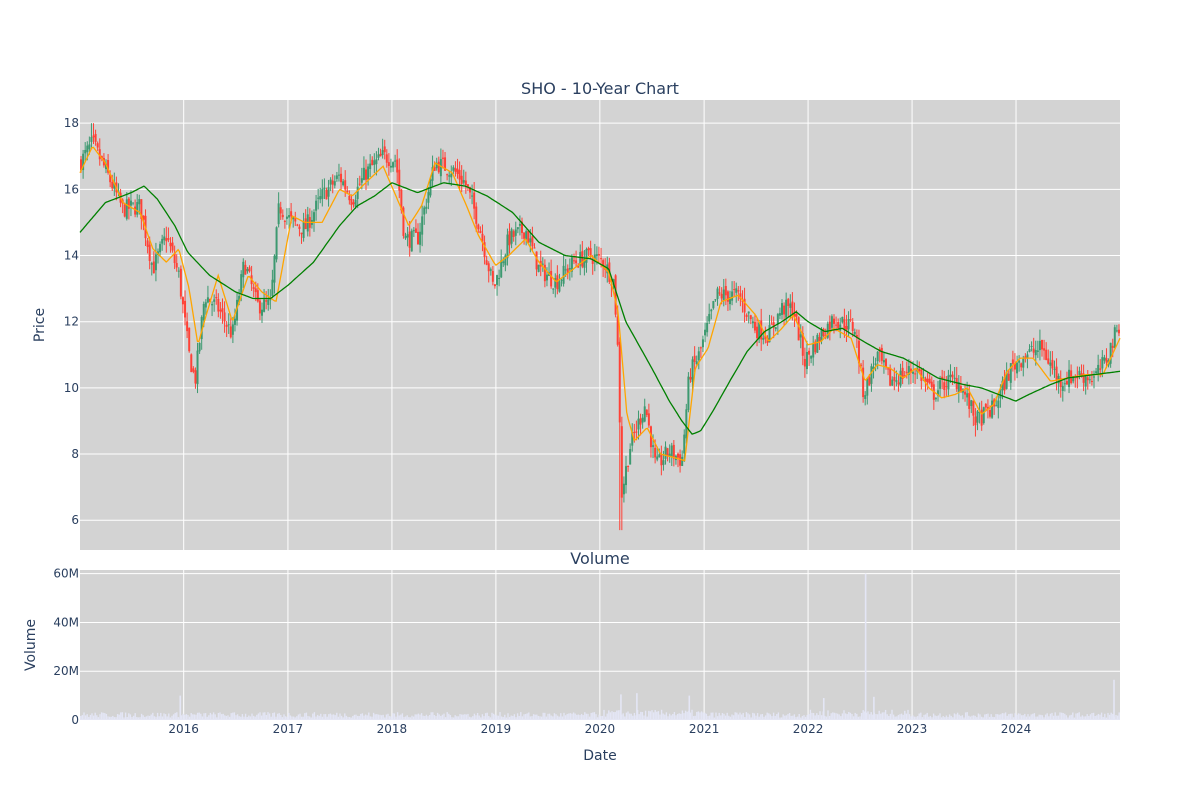 The width and height of the screenshot is (1200, 804). What do you see at coordinates (600, 558) in the screenshot?
I see `volume-chart-title: Volume` at bounding box center [600, 558].